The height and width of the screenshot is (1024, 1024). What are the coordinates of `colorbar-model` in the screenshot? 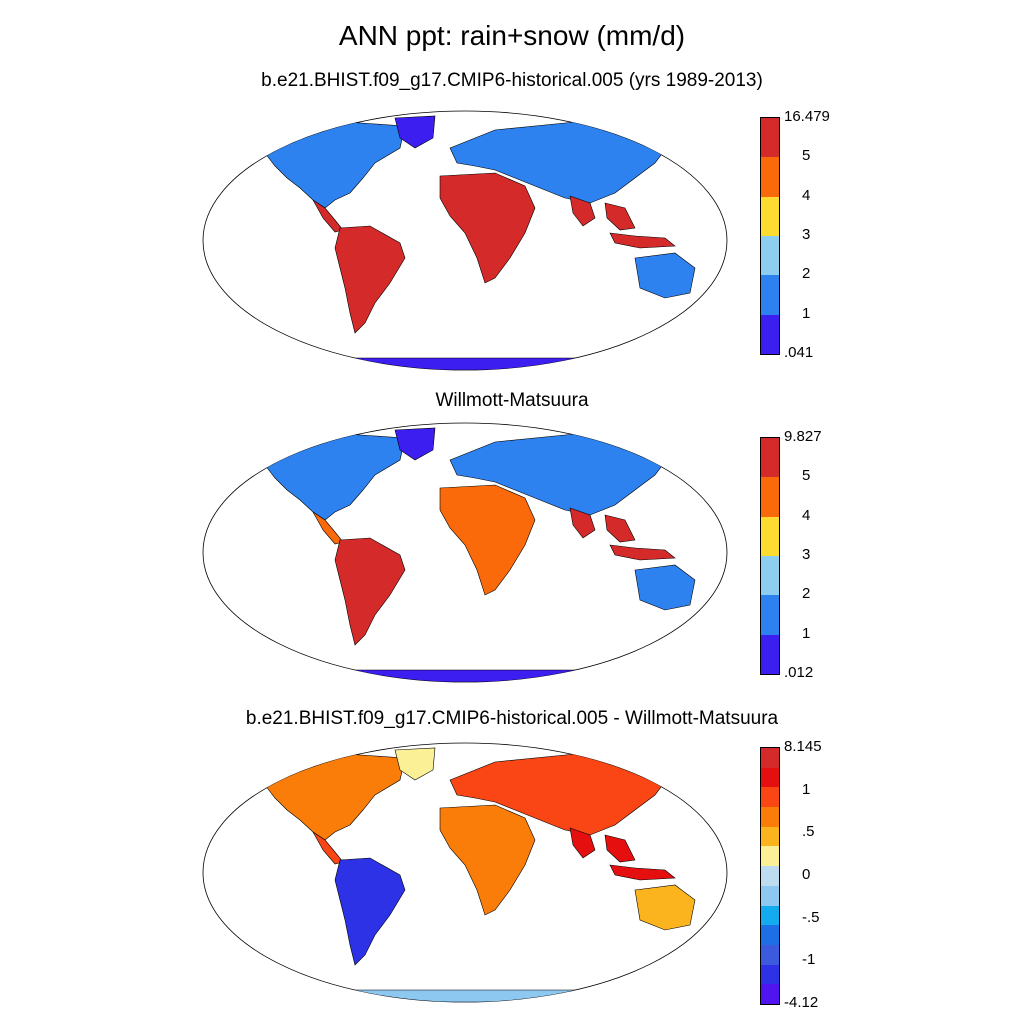 It's located at (770, 236).